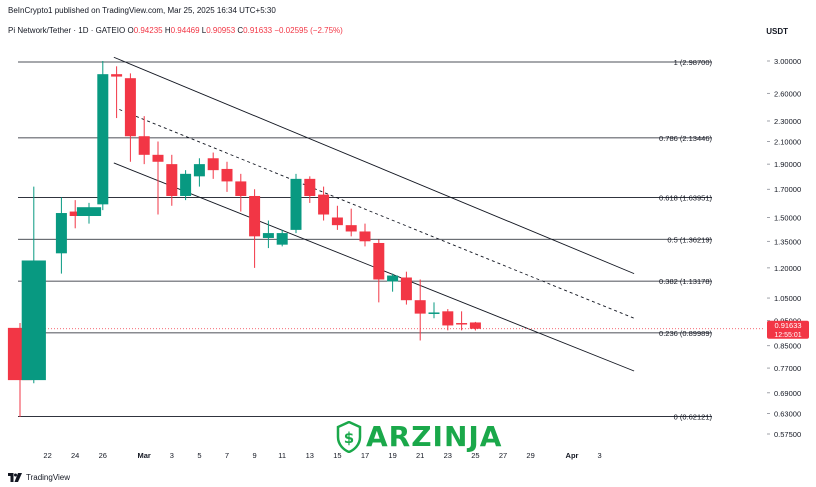  I want to click on fib-level-label: 0.5 (1.36219), so click(689, 239).